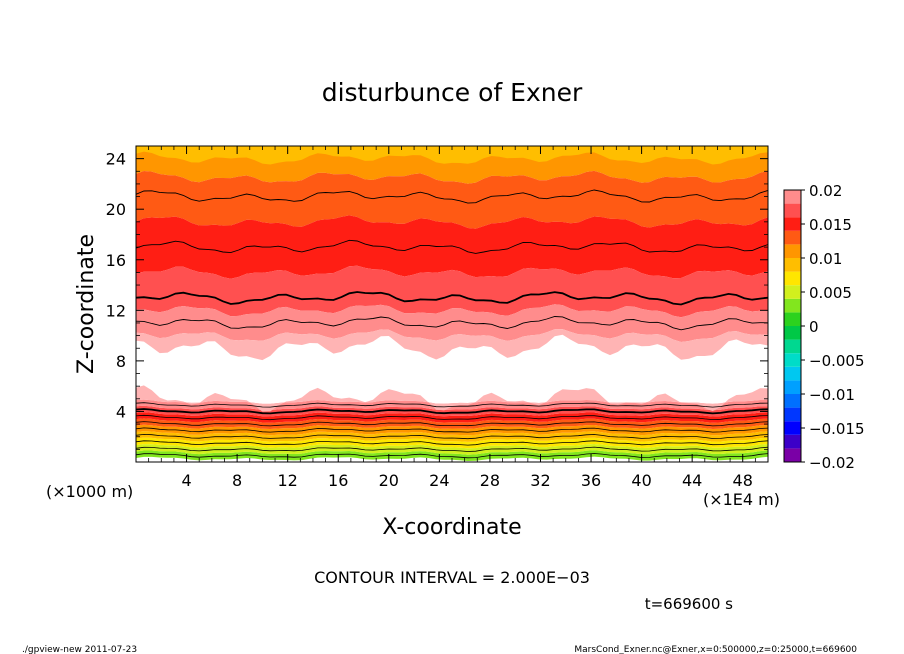 The image size is (904, 654). What do you see at coordinates (692, 480) in the screenshot?
I see `x-tick-label-10: 44` at bounding box center [692, 480].